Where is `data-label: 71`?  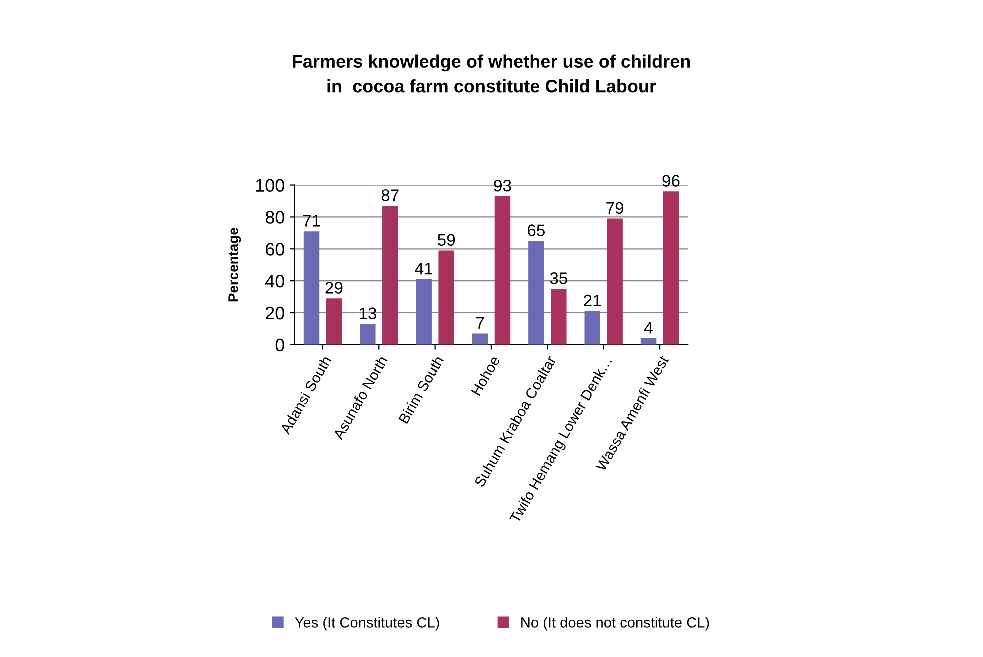 data-label: 71 is located at coordinates (311, 221).